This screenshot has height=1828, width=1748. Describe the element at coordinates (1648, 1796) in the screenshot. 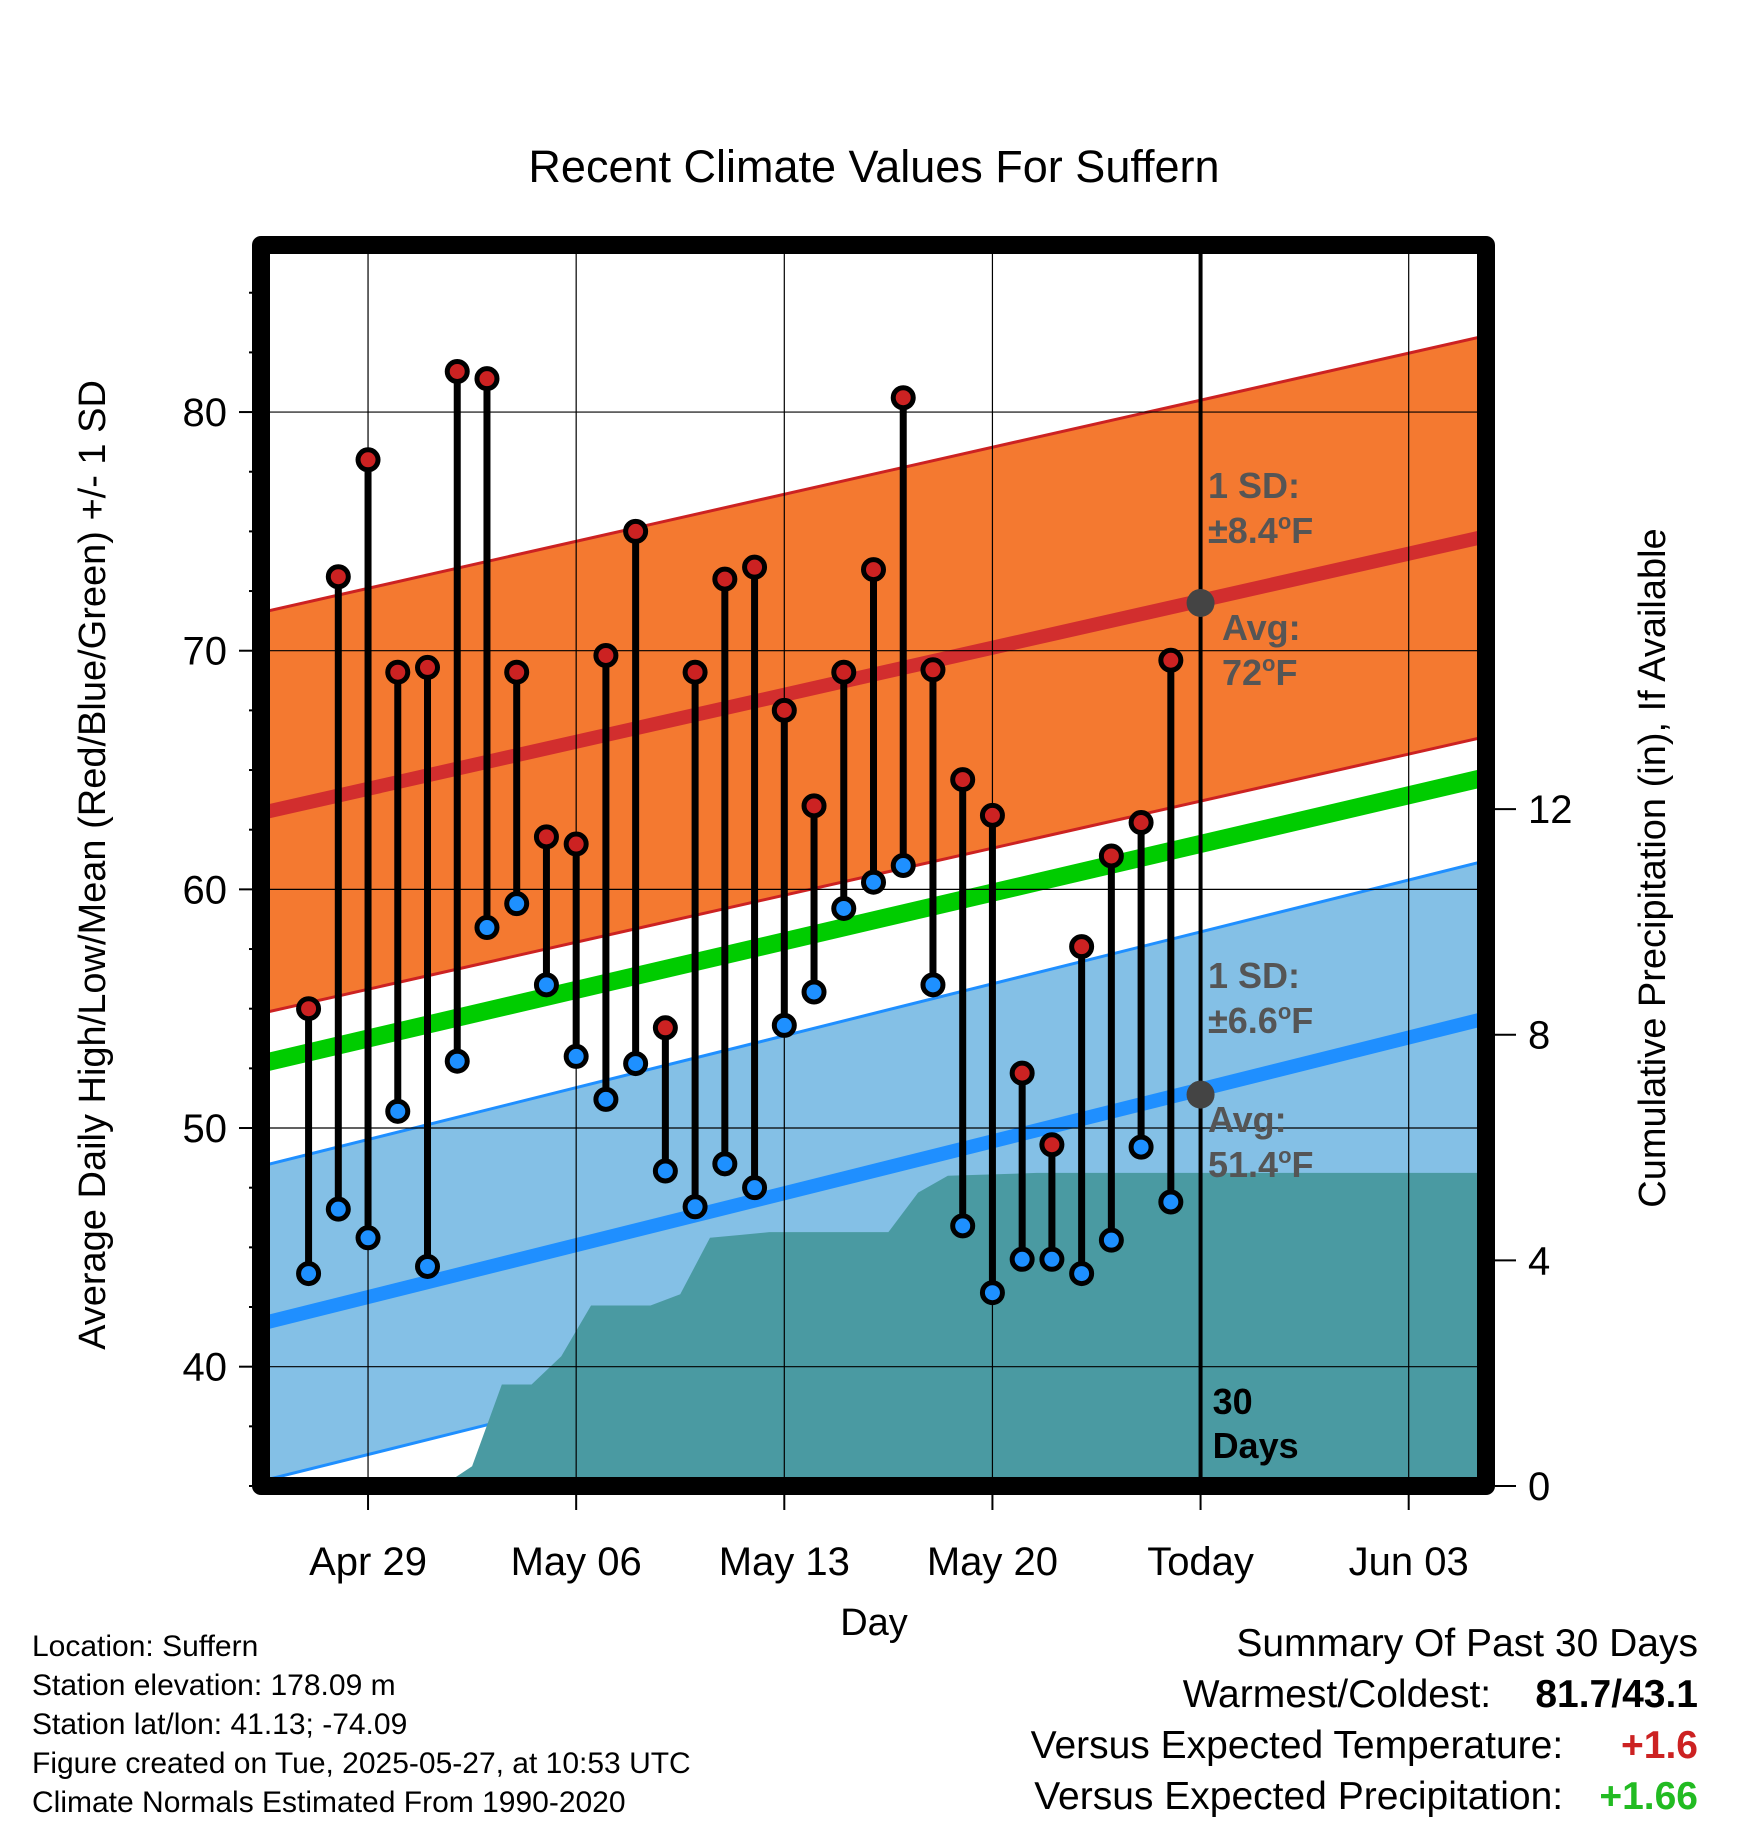

I see `precip-value: +1.66` at that location.